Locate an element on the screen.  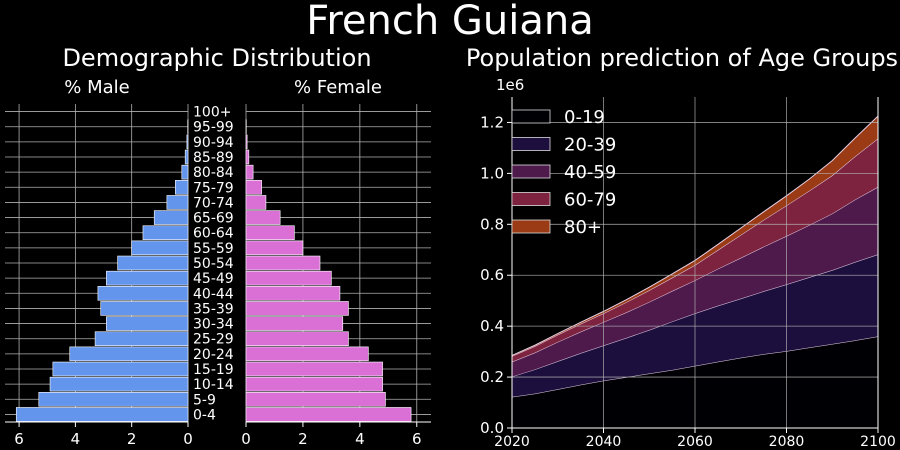
area-y-tick-label: 0.2 is located at coordinates (492, 377).